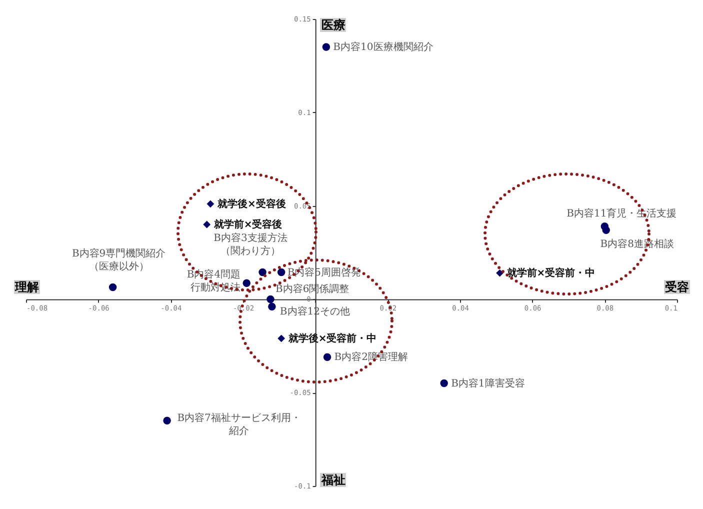  Describe the element at coordinates (677, 287) in the screenshot. I see `annotation: 受容` at that location.